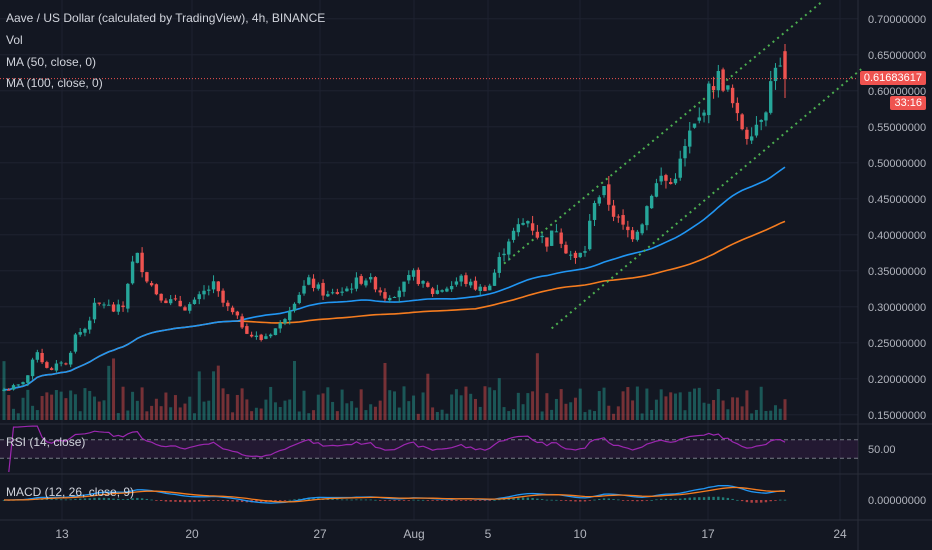  Describe the element at coordinates (897, 344) in the screenshot. I see `price-tick-label: 0.25000000` at that location.